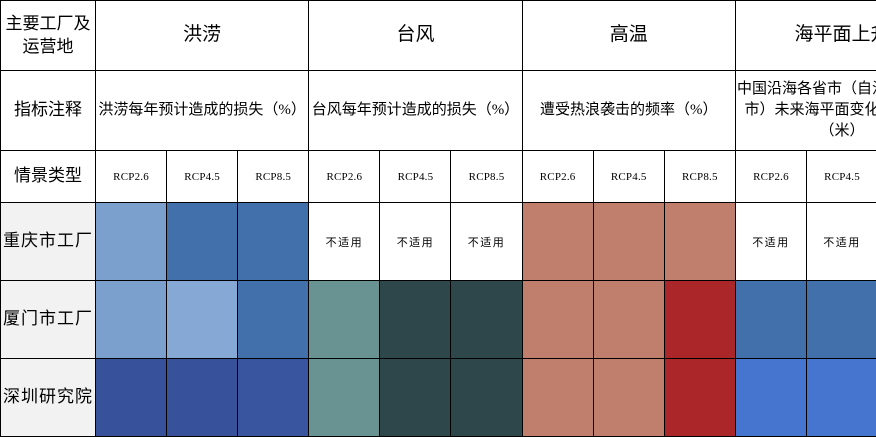  Describe the element at coordinates (48, 111) in the screenshot. I see `indicator-note-label: 指标注释` at that location.